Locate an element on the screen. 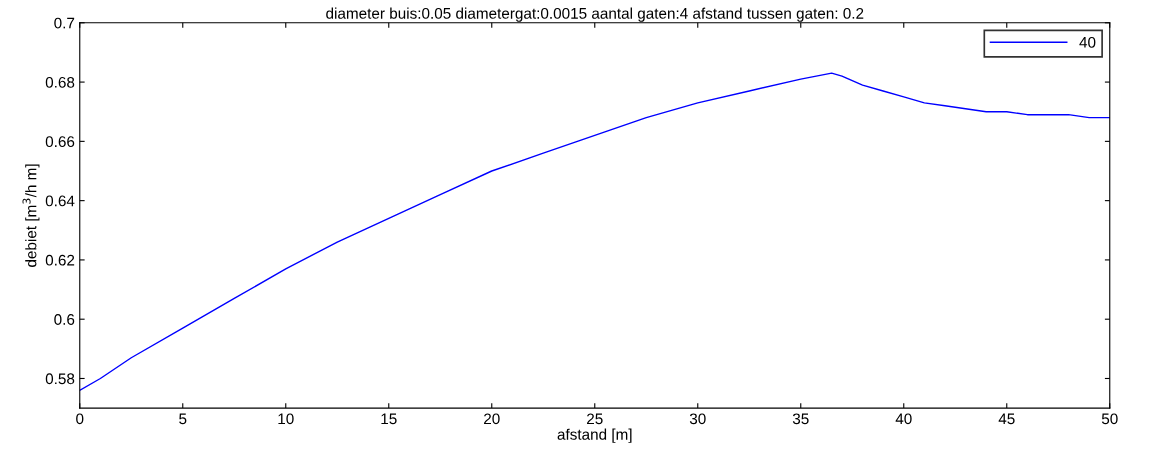  x-tick-label: 50 is located at coordinates (1109, 419).